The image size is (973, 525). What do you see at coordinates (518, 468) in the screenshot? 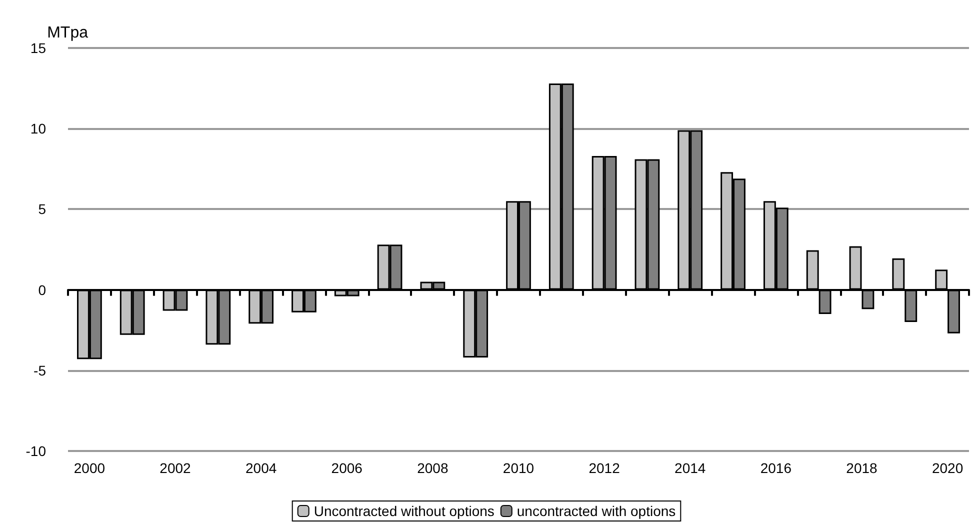
I see `x-tick-label: 2010` at bounding box center [518, 468].